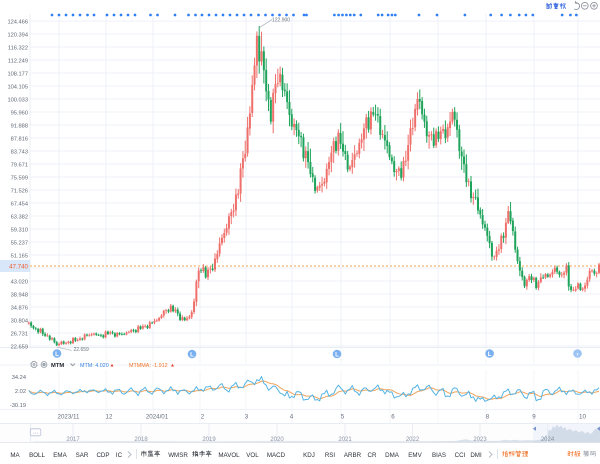  I want to click on svg-text: 71.526, so click(19, 191).